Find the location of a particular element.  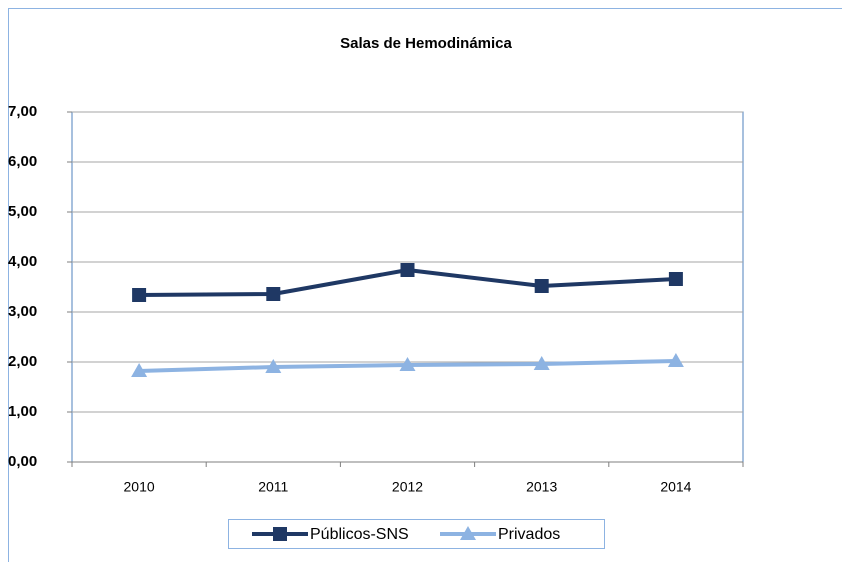

y-tick-label: 3,00 is located at coordinates (22, 311).